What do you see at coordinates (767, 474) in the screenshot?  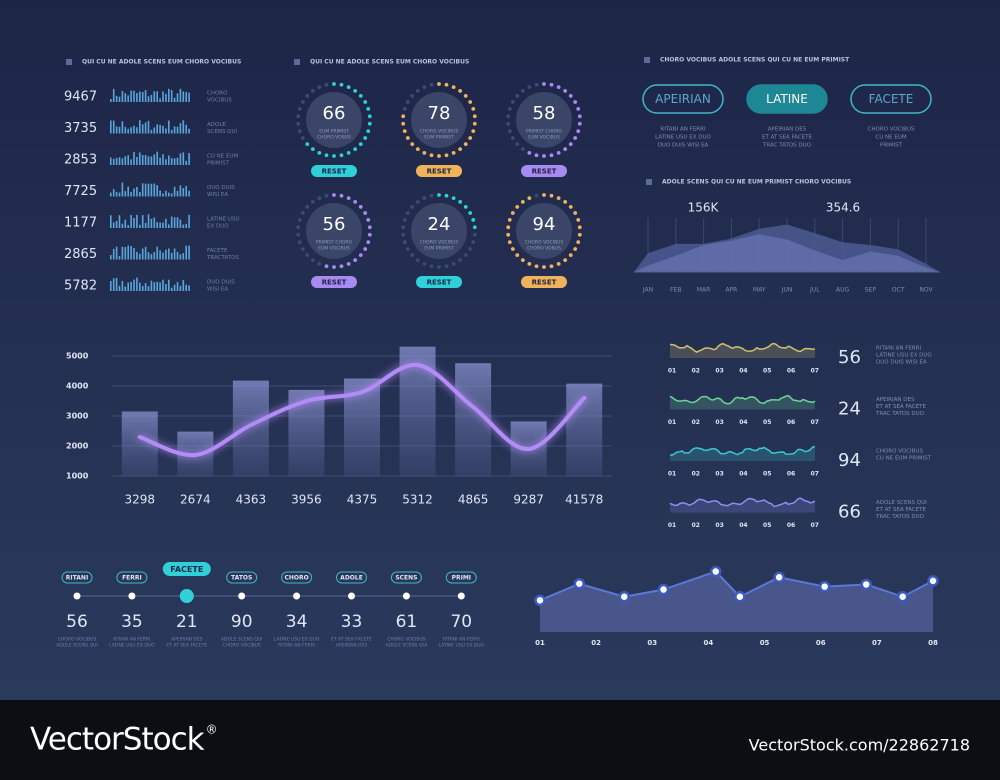 I see `wave-tick: 05` at bounding box center [767, 474].